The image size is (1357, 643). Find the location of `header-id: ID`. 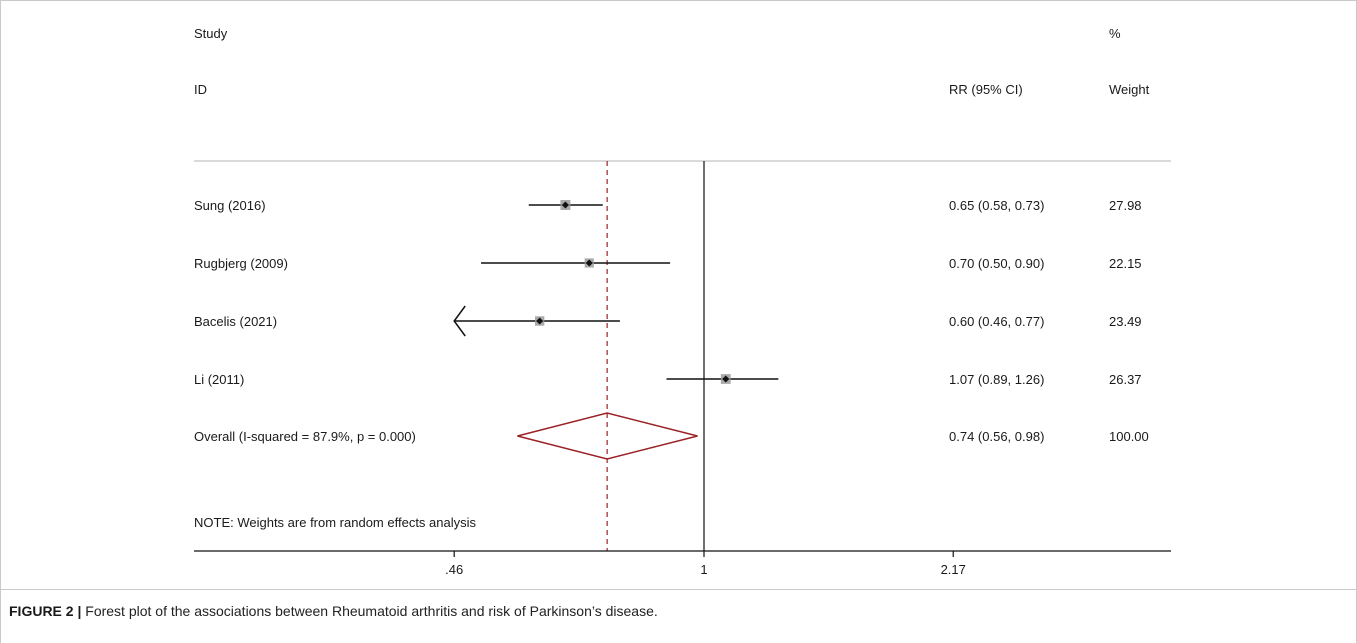

header-id: ID is located at coordinates (200, 89).